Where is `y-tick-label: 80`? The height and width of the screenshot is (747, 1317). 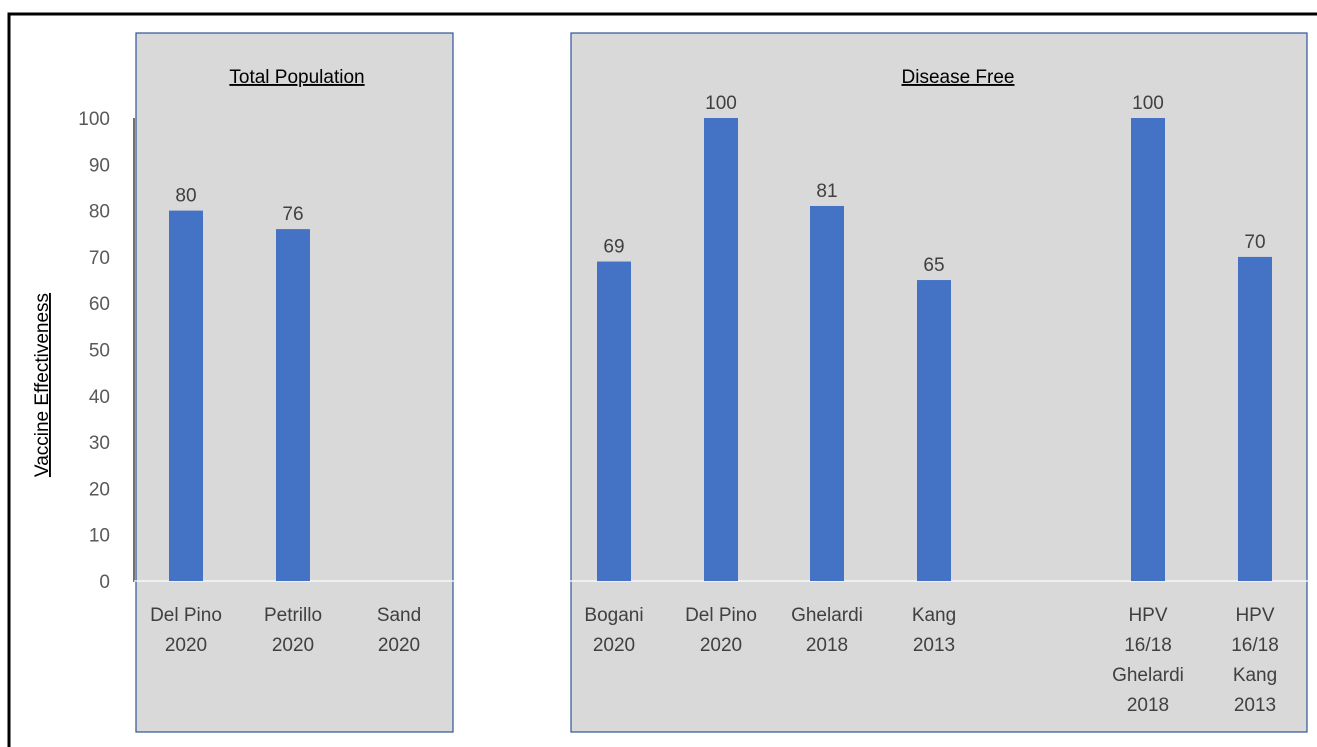
y-tick-label: 80 is located at coordinates (99, 212).